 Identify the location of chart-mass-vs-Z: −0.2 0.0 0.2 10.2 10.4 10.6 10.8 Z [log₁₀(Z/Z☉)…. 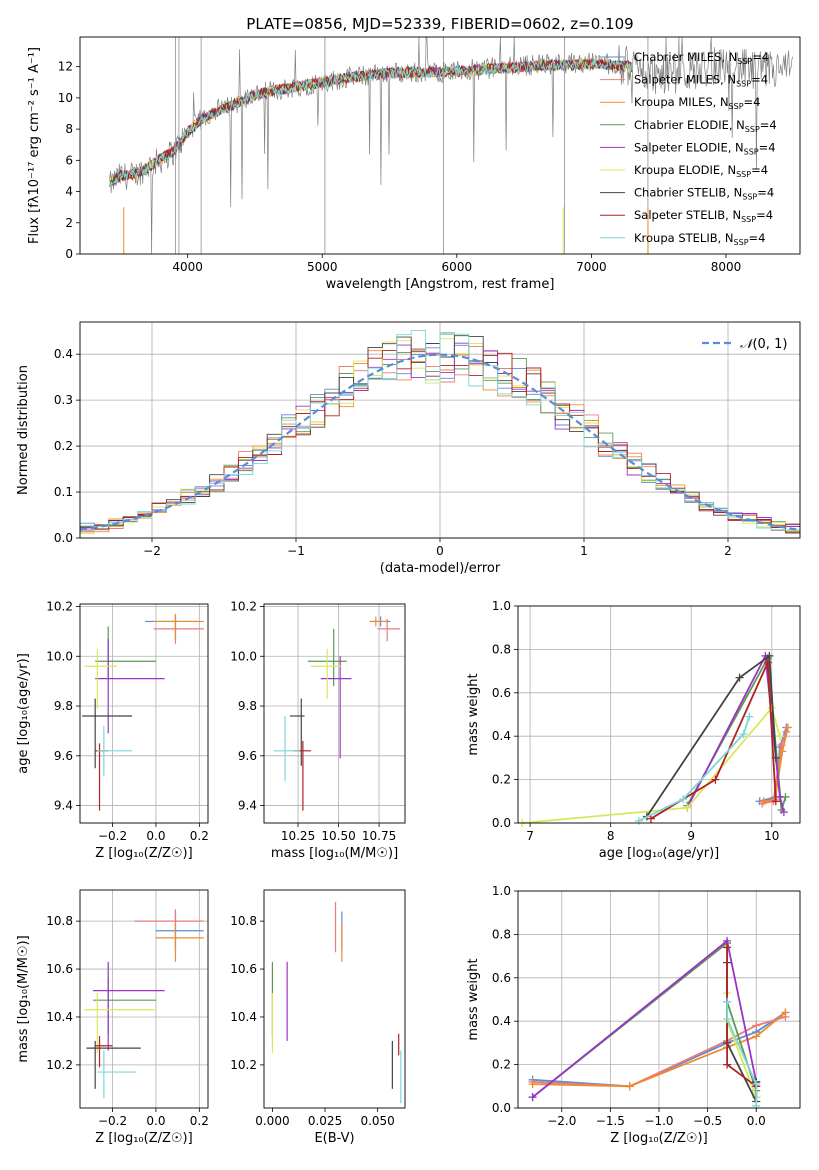
(112, 1017).